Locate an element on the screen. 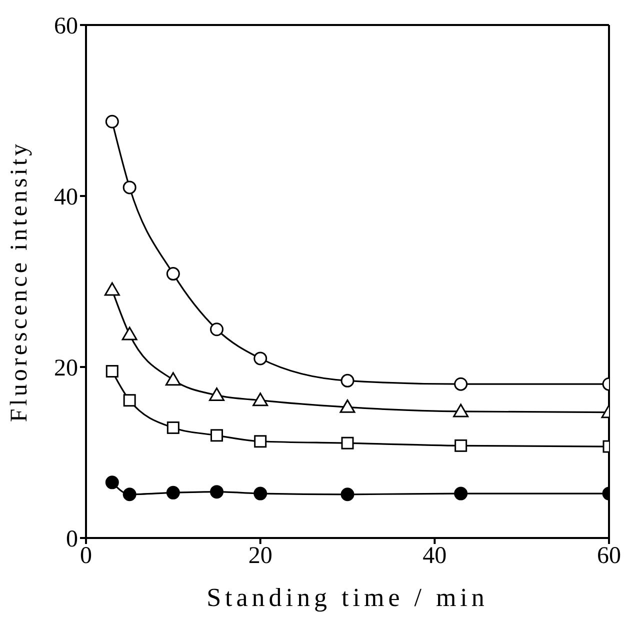 The image size is (634, 624). x-tick-label: 40 is located at coordinates (434, 556).